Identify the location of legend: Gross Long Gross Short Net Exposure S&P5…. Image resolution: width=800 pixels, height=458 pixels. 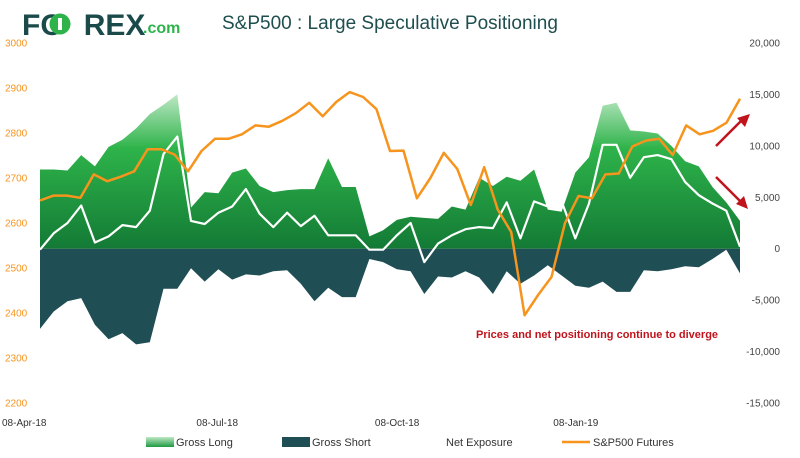
(410, 443).